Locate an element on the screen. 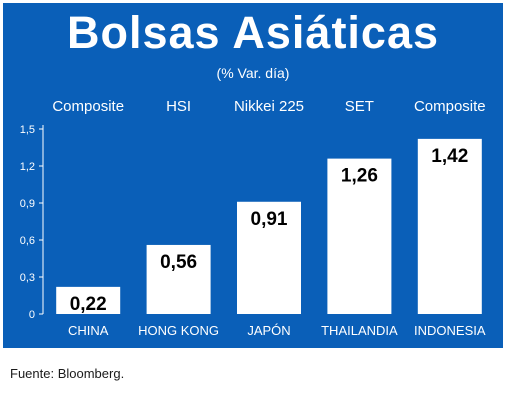 This screenshot has width=520, height=411. x-tick-label: HONG KONG is located at coordinates (178, 330).